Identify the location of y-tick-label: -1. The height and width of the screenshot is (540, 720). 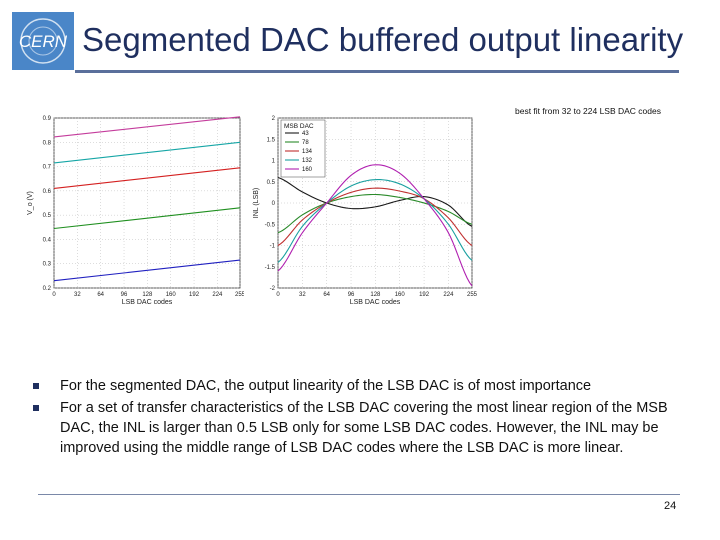
(273, 247).